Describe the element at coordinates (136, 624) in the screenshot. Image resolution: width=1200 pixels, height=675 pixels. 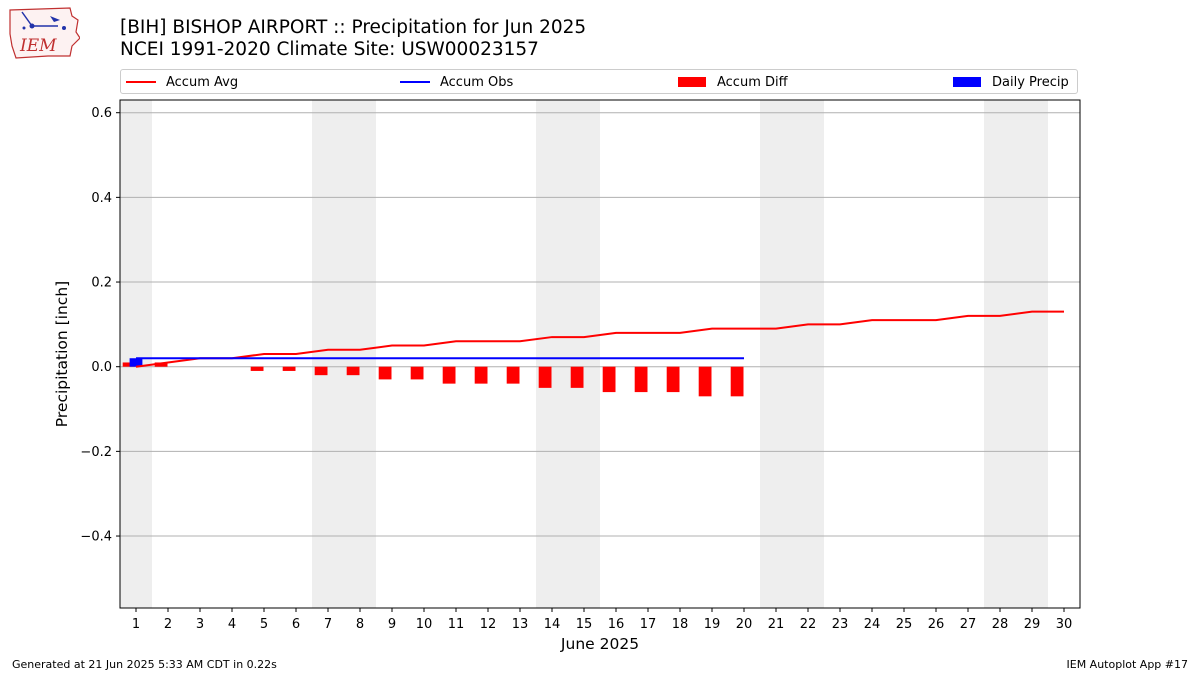
I see `xtick-label-1: 1` at that location.